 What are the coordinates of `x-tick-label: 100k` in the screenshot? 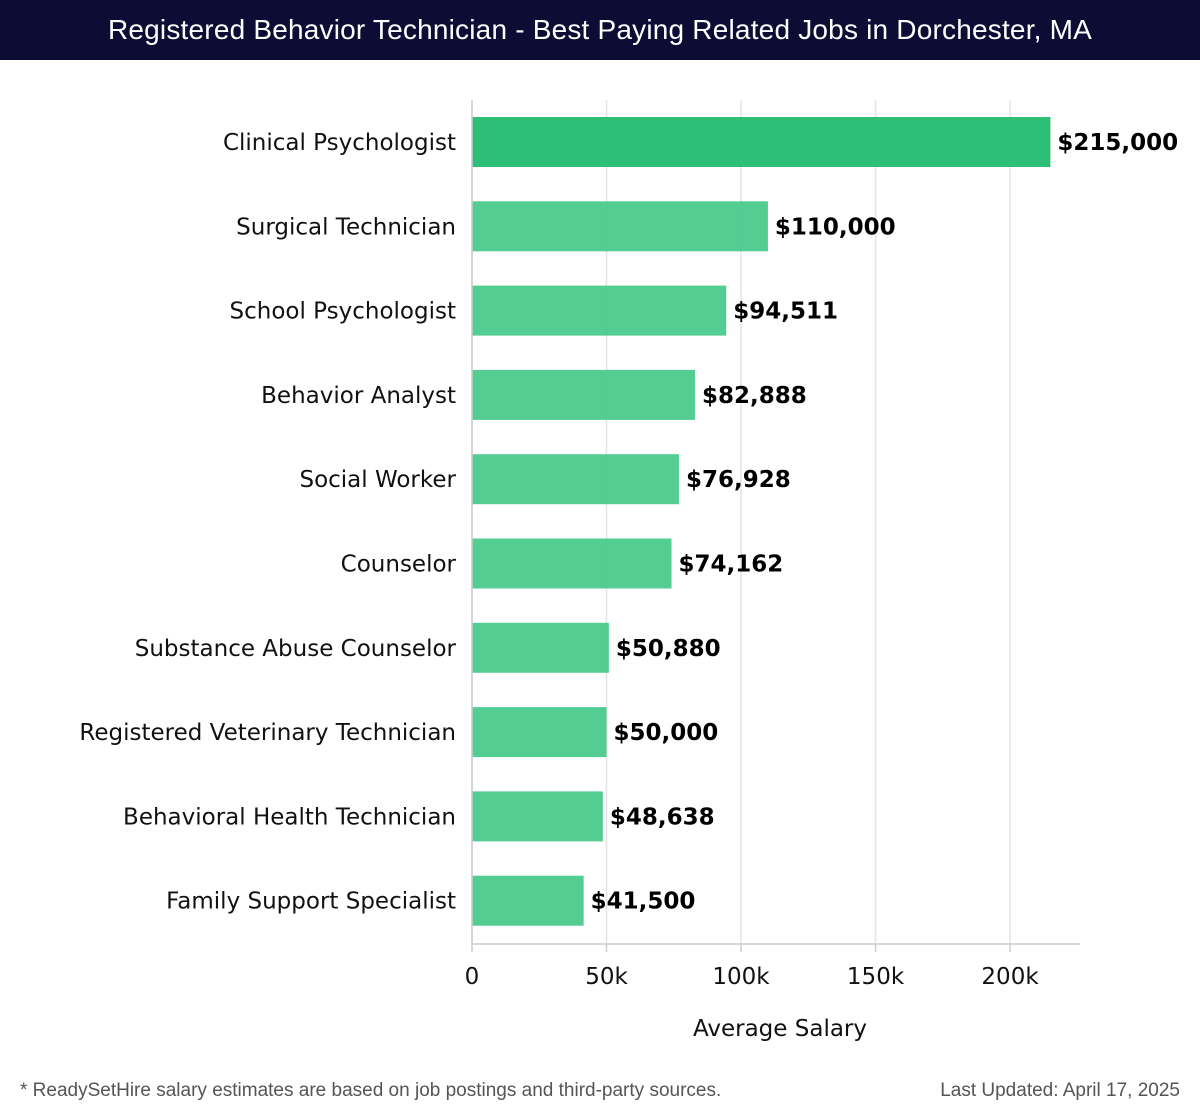 It's located at (741, 977).